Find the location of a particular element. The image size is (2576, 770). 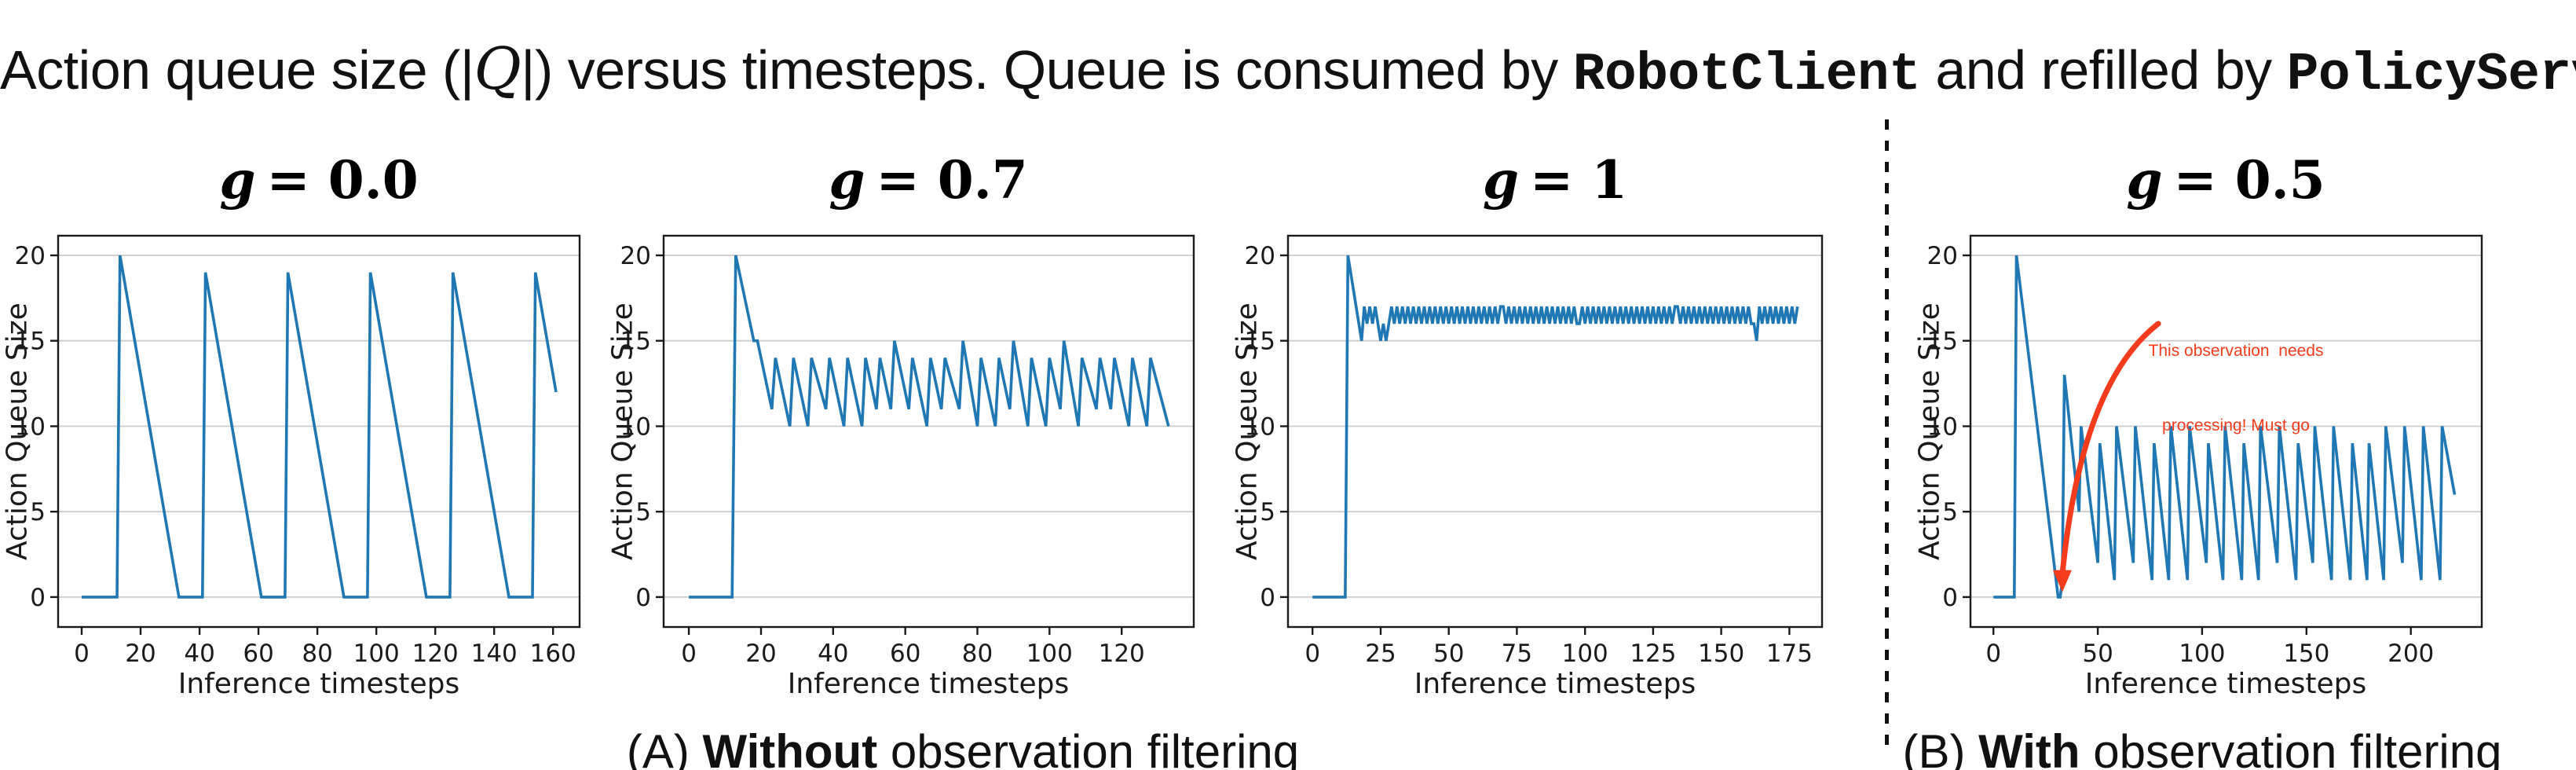

title-text-3: and refilled by is located at coordinates (2103, 70).